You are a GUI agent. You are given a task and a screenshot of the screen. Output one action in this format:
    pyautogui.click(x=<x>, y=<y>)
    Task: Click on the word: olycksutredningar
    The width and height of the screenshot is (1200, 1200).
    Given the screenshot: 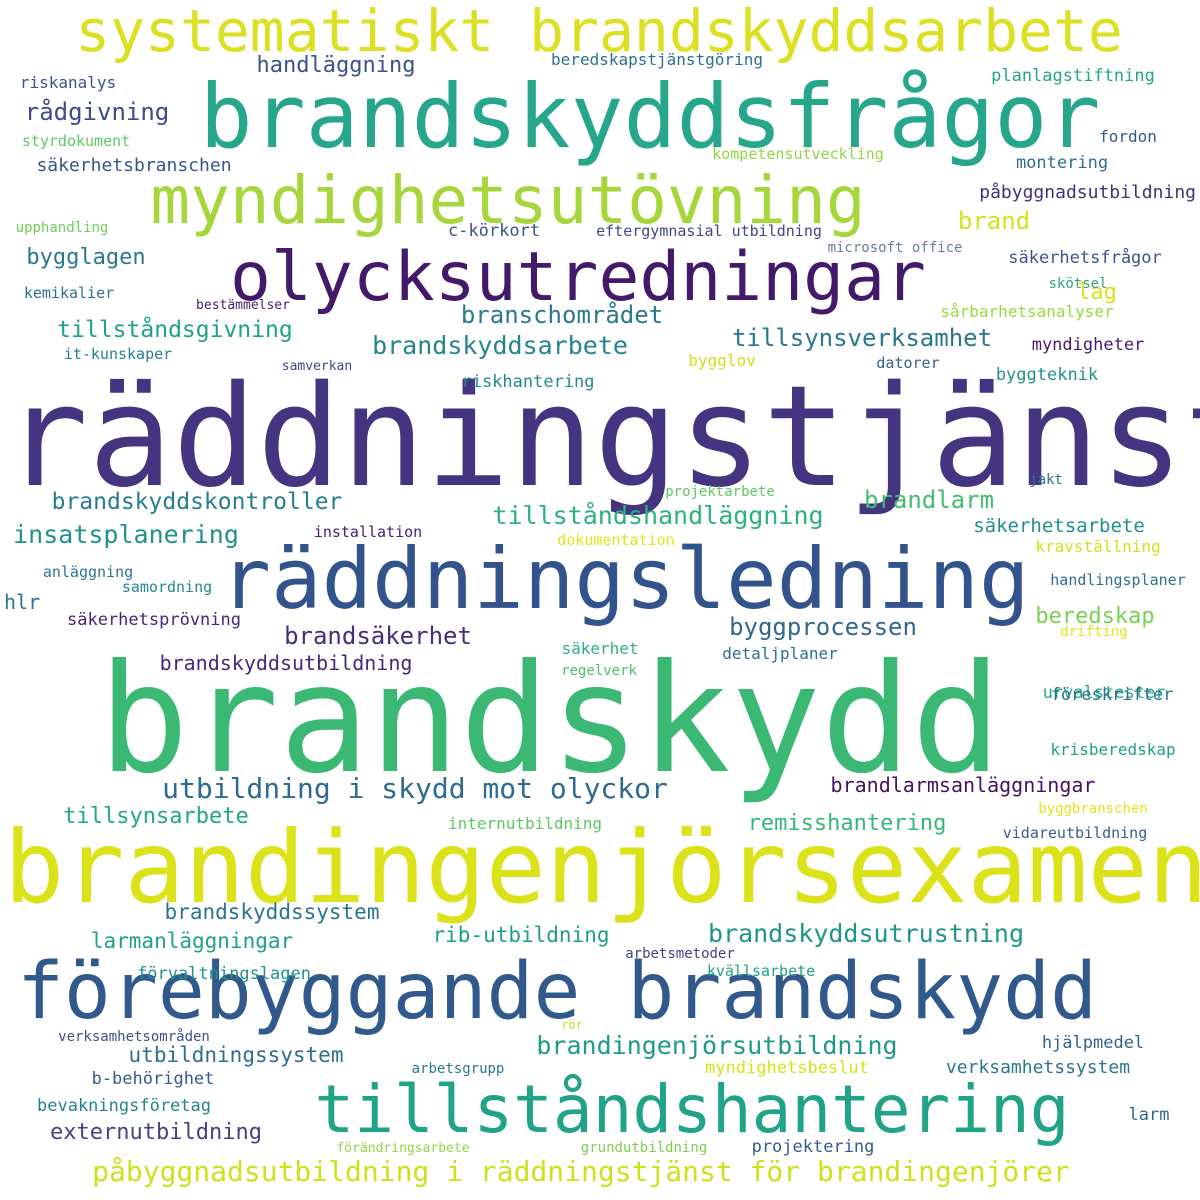 What is the action you would take?
    pyautogui.click(x=578, y=277)
    